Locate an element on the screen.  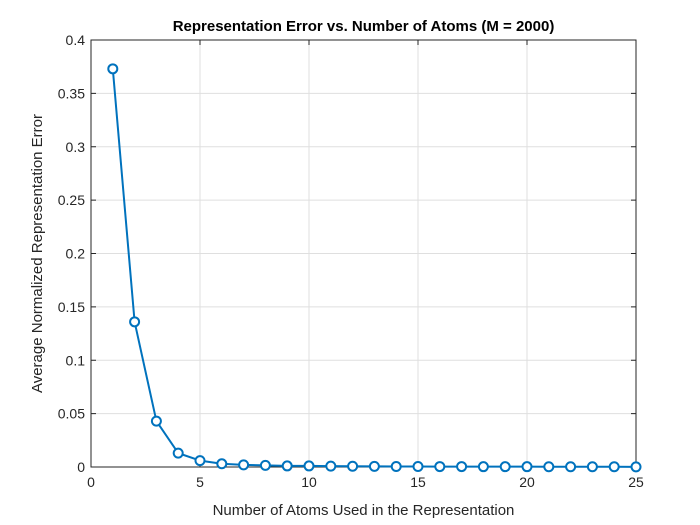
x-tick-label: 25 is located at coordinates (636, 482).